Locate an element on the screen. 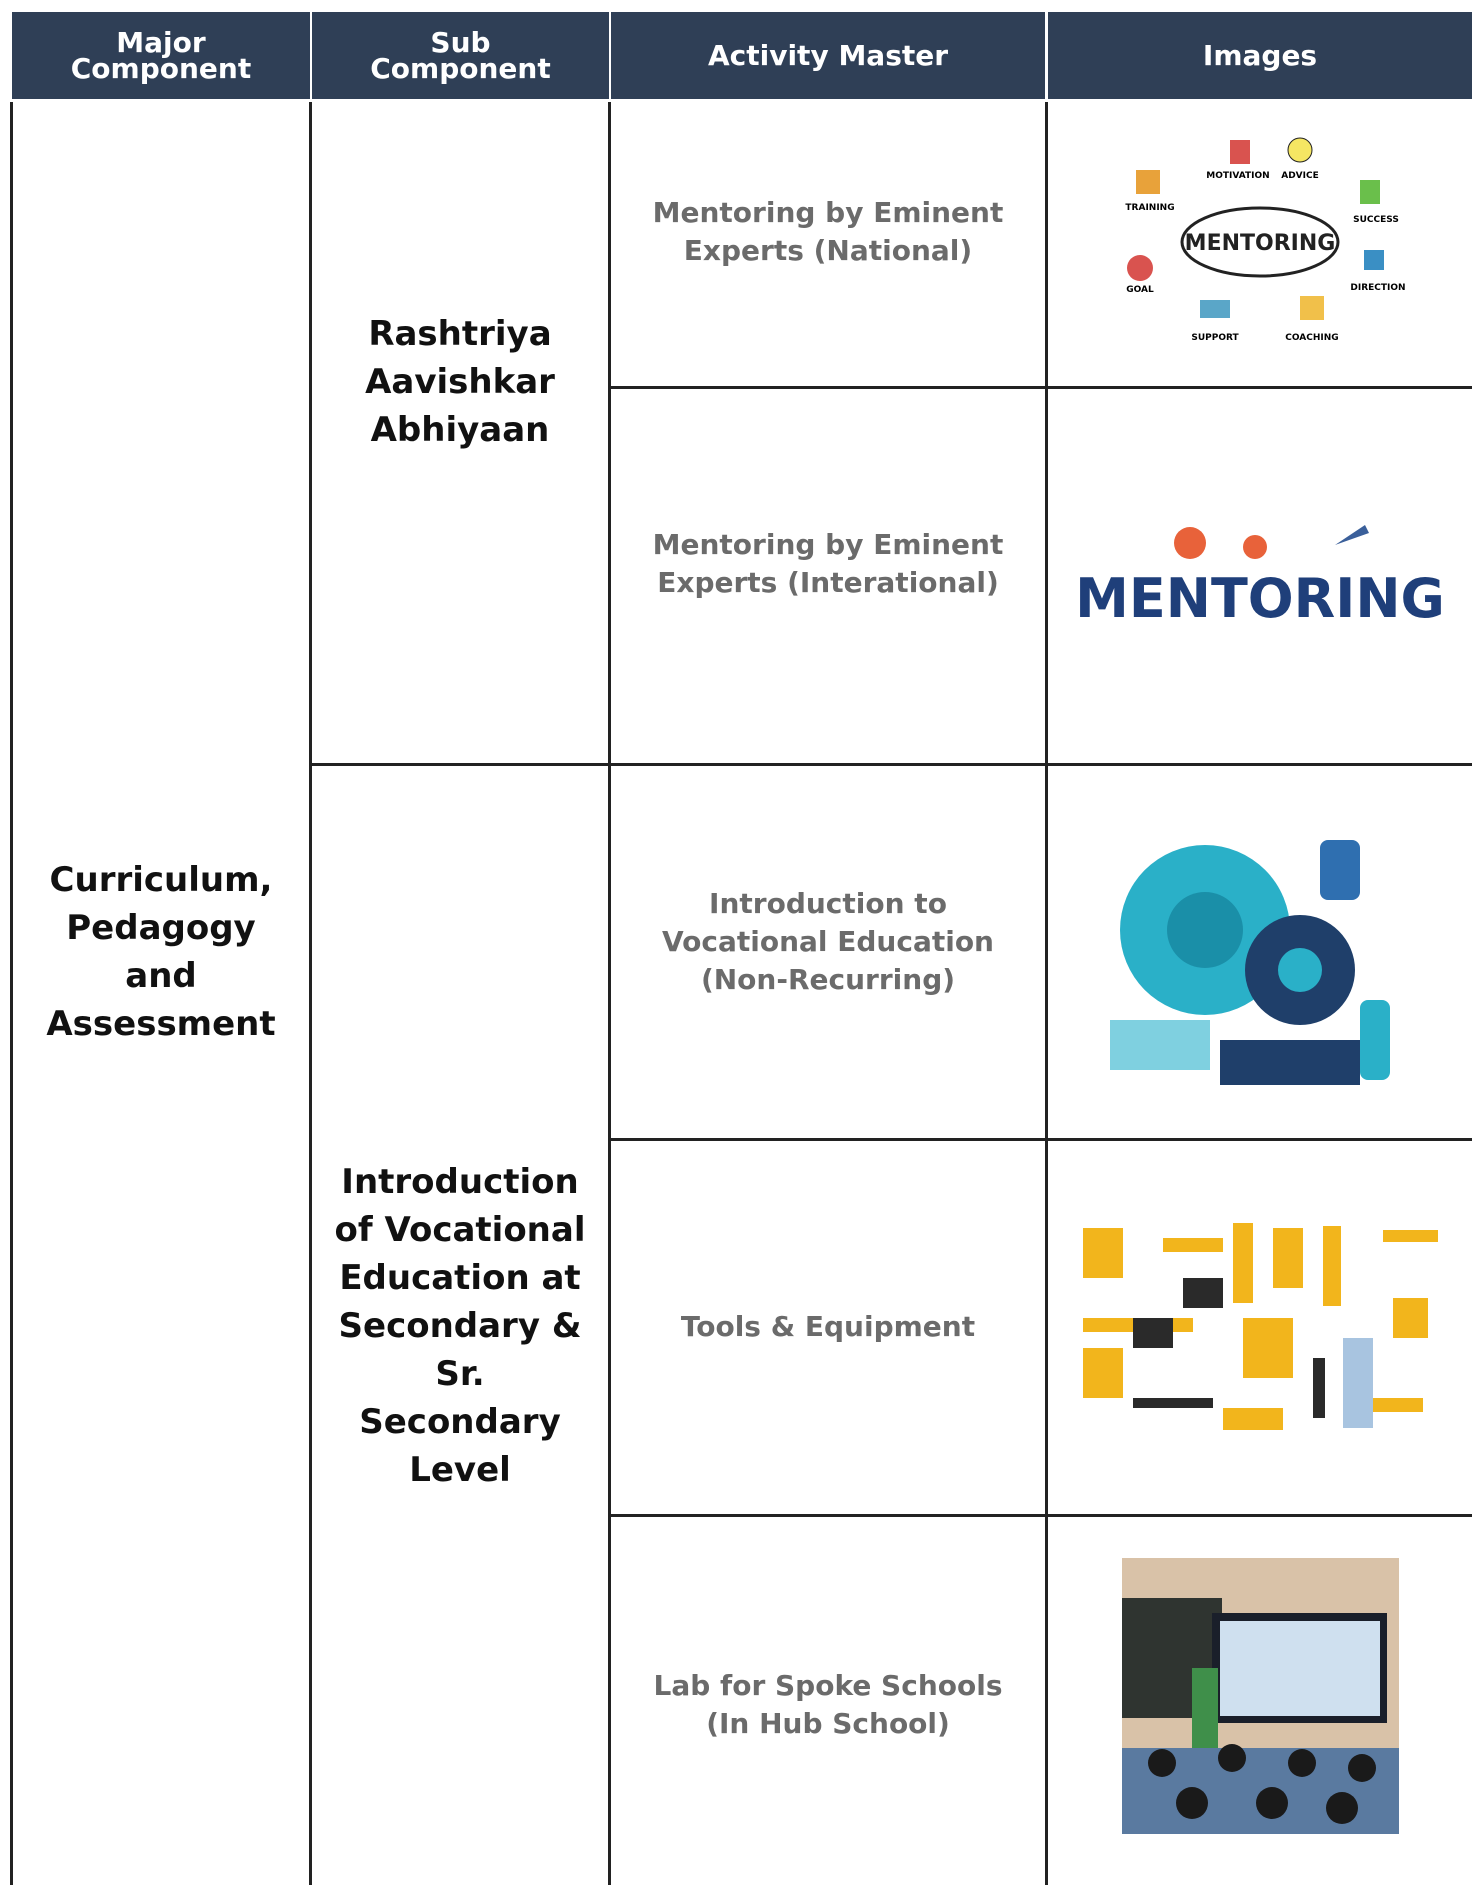 This screenshot has width=1472, height=1893. major-component: Curriculum, Pedagogy and Assessment is located at coordinates (161, 952).